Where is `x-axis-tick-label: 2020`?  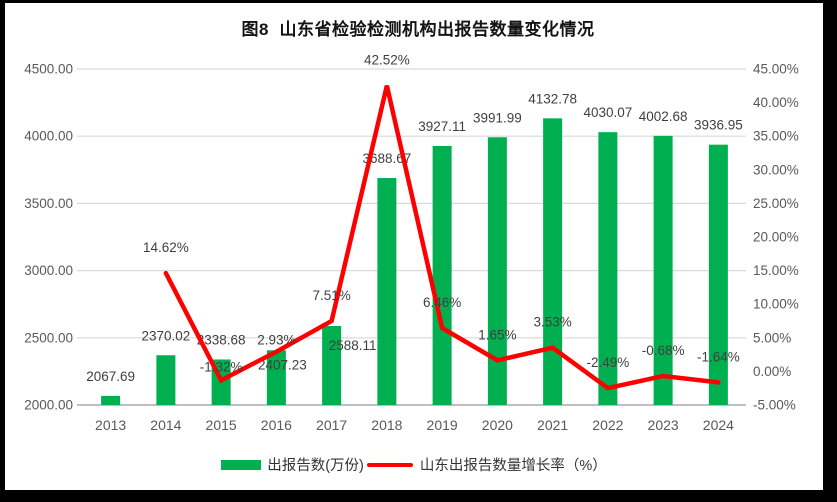
x-axis-tick-label: 2020 is located at coordinates (497, 425).